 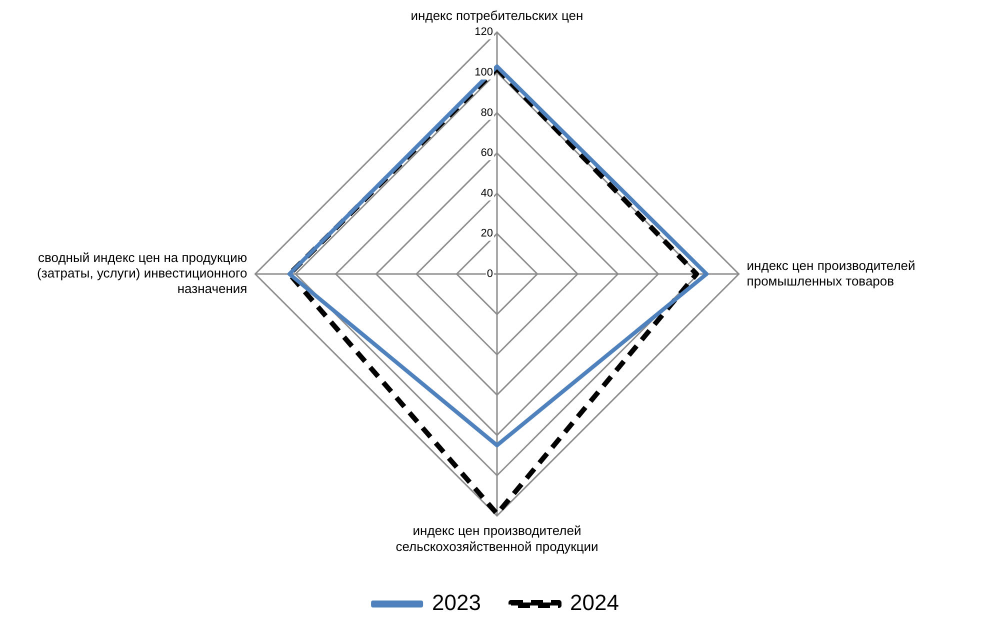 I want to click on y-tick-label: 80, so click(x=486, y=112).